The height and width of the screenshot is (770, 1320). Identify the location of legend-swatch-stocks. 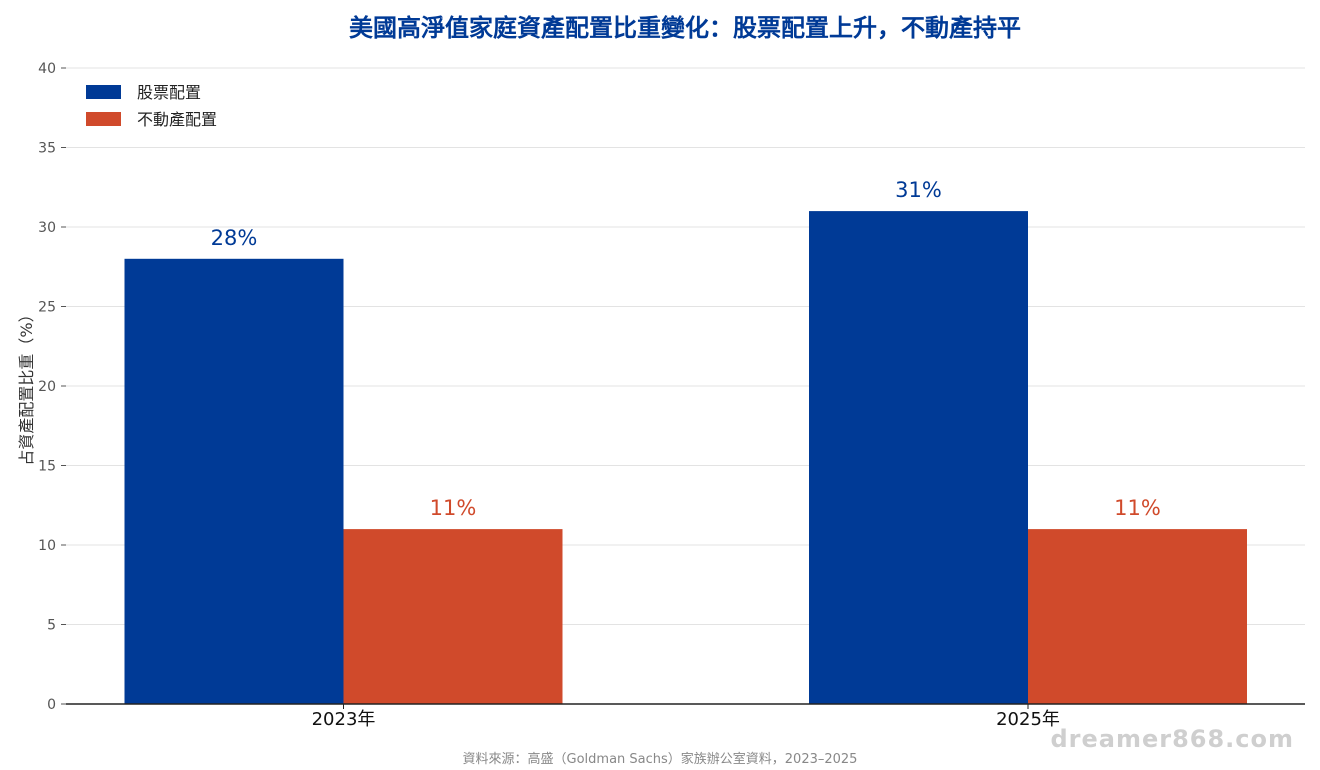
(103, 92).